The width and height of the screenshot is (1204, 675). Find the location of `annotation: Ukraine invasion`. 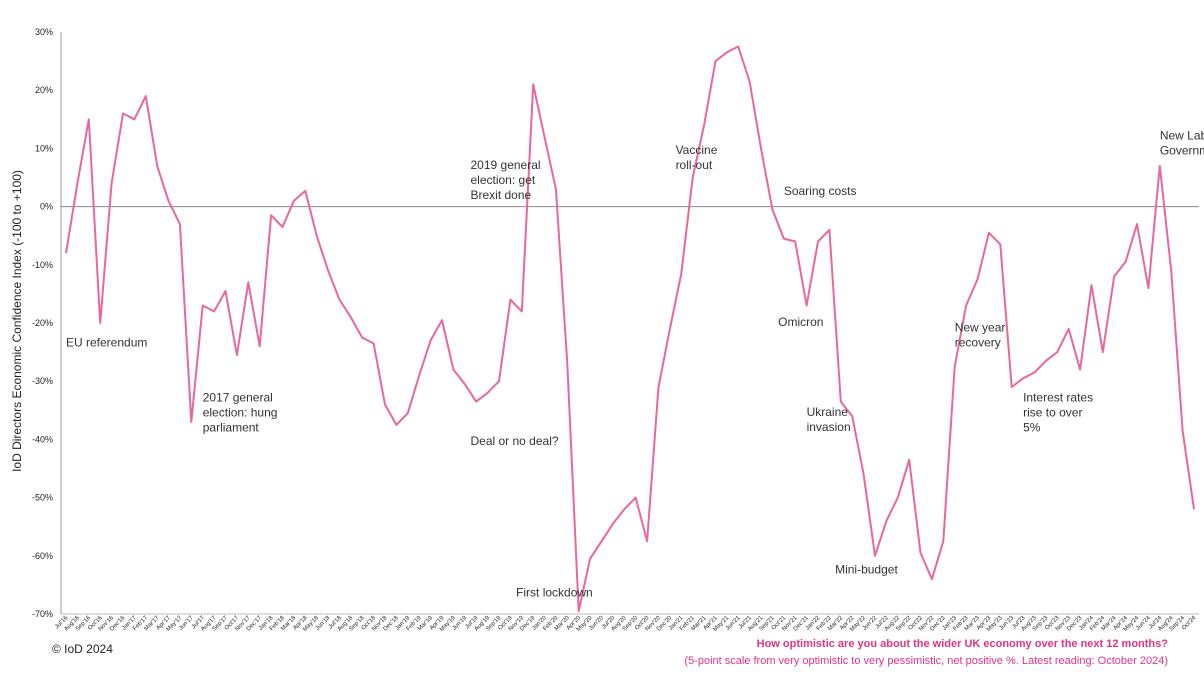

annotation: Ukraine invasion is located at coordinates (829, 419).